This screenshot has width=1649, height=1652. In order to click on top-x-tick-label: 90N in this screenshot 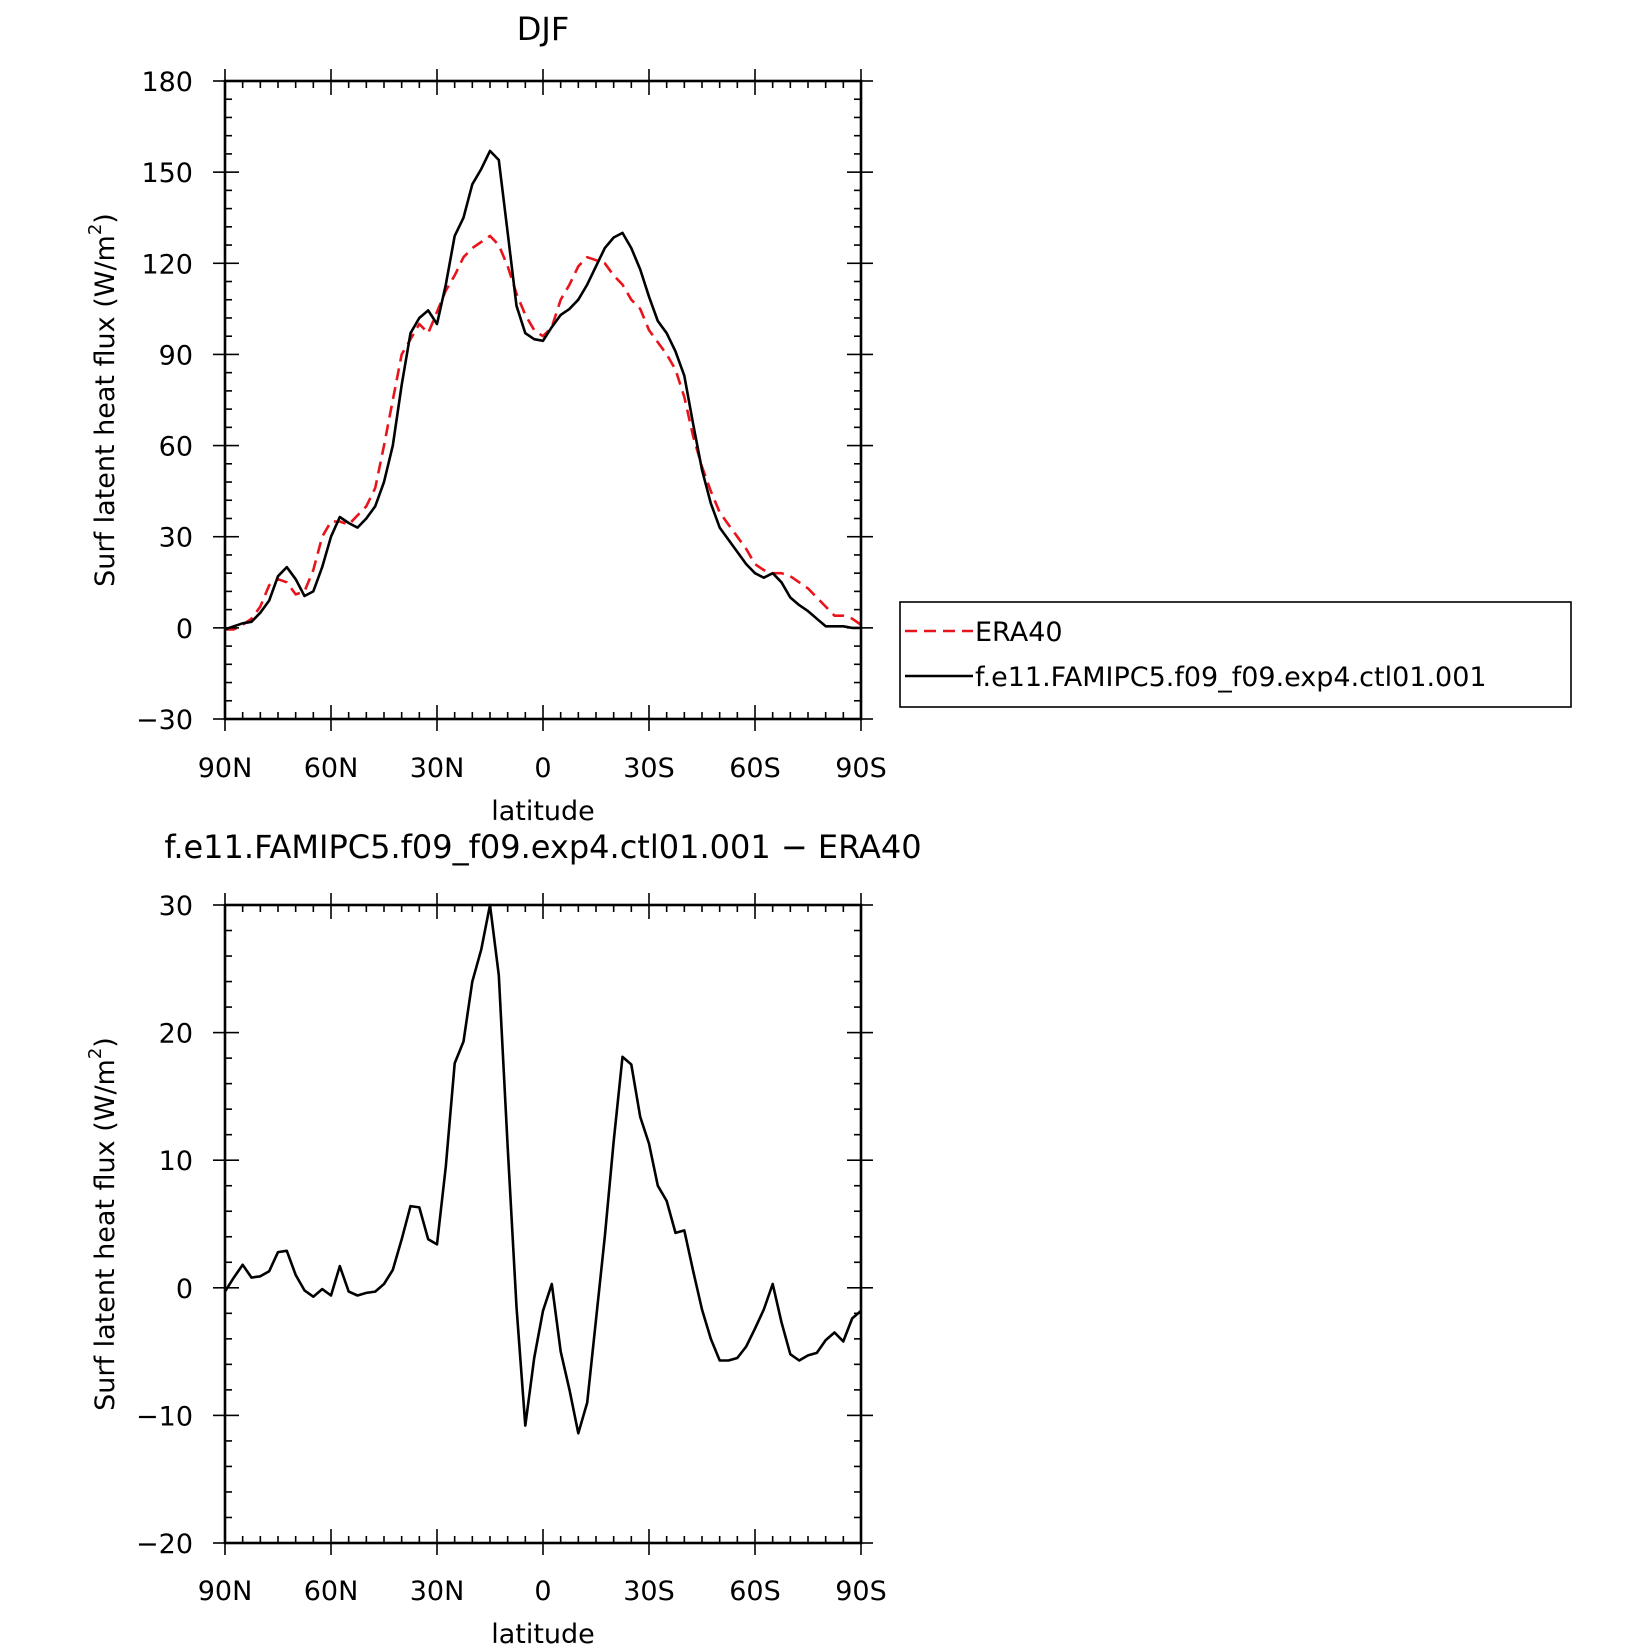, I will do `click(225, 768)`.